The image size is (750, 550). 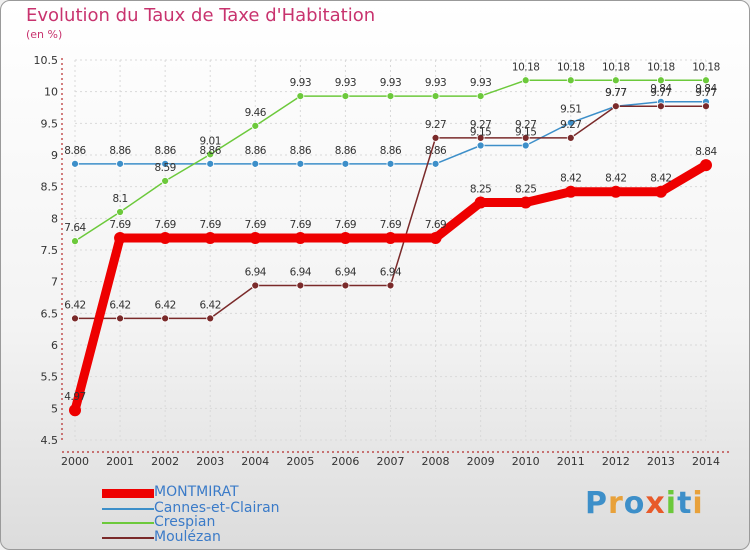 What do you see at coordinates (54, 155) in the screenshot?
I see `y-tick-label: 9` at bounding box center [54, 155].